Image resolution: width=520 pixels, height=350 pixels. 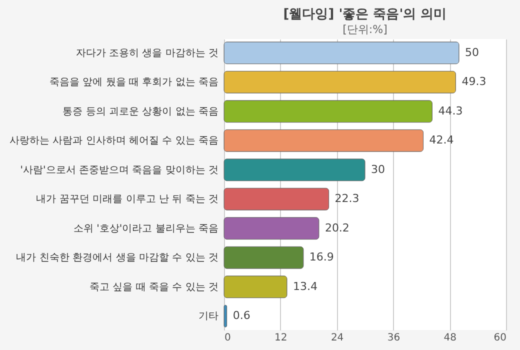 I want to click on y-tick-label: 내가 친숙한 환경에서 생을 마감할 수 있는 것, so click(x=117, y=258).